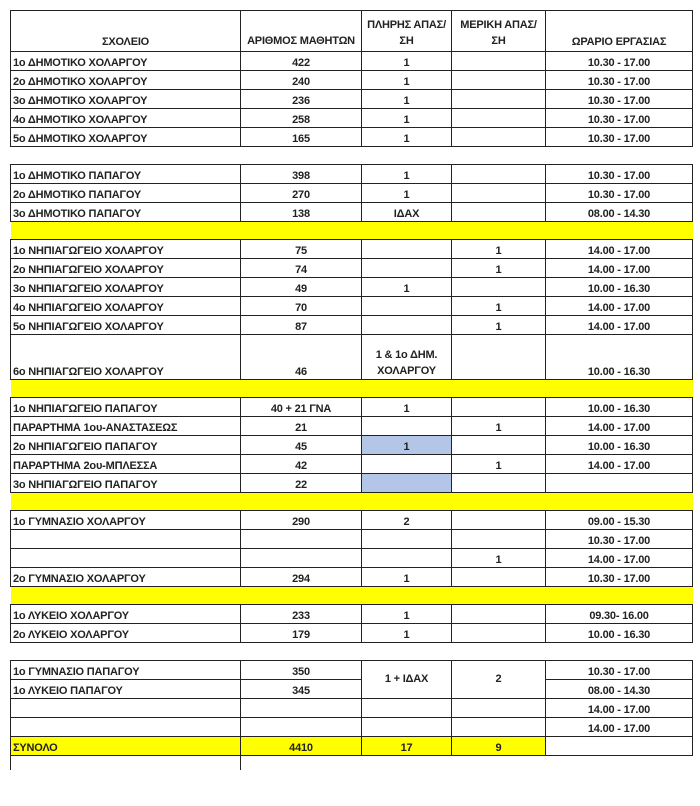 The width and height of the screenshot is (700, 806). What do you see at coordinates (301, 577) in the screenshot?
I see `students-count: 294` at bounding box center [301, 577].